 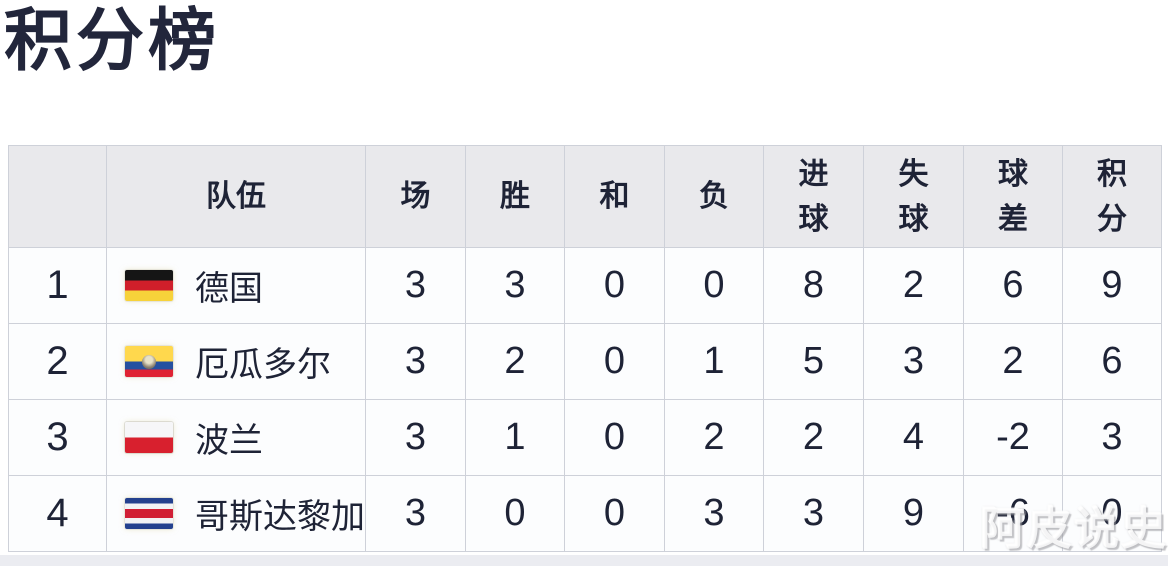 What do you see at coordinates (57, 437) in the screenshot?
I see `rank-cell: 3` at bounding box center [57, 437].